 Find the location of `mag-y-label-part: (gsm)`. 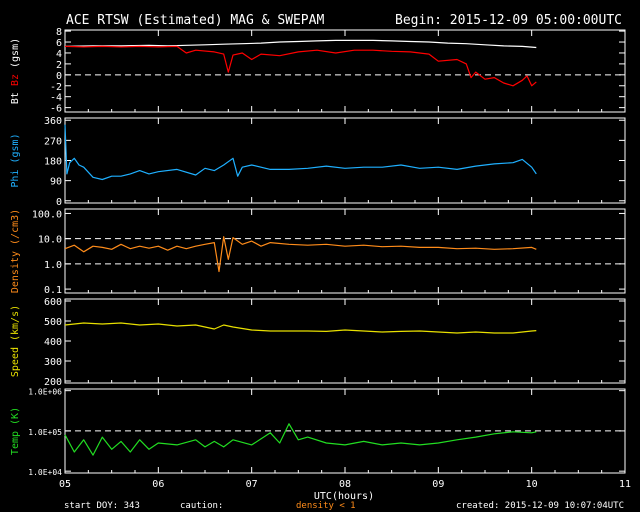

mag-y-label-part: (gsm) is located at coordinates (15, 56).